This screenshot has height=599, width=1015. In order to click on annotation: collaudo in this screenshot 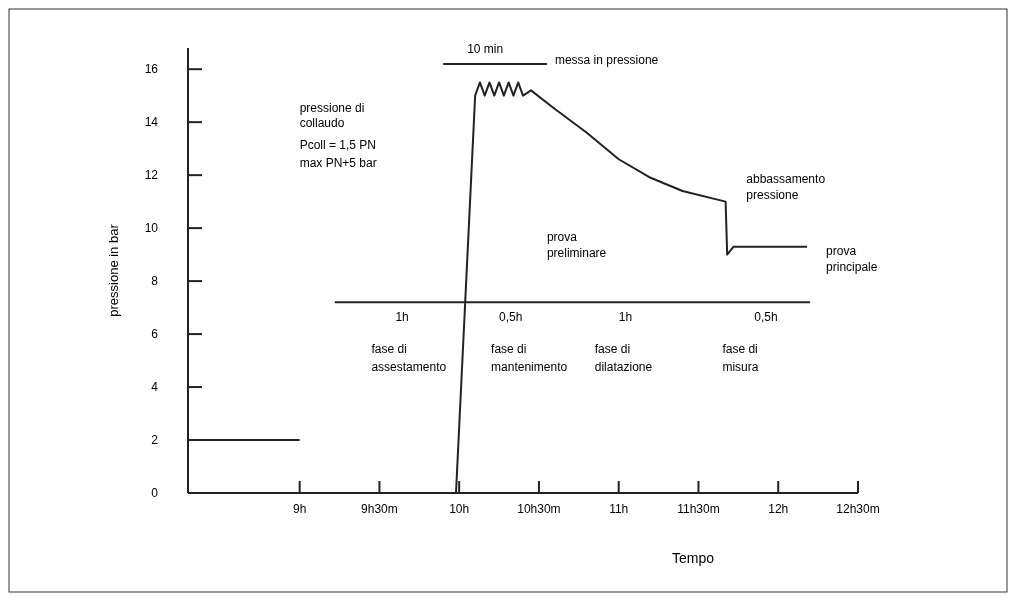, I will do `click(322, 123)`.